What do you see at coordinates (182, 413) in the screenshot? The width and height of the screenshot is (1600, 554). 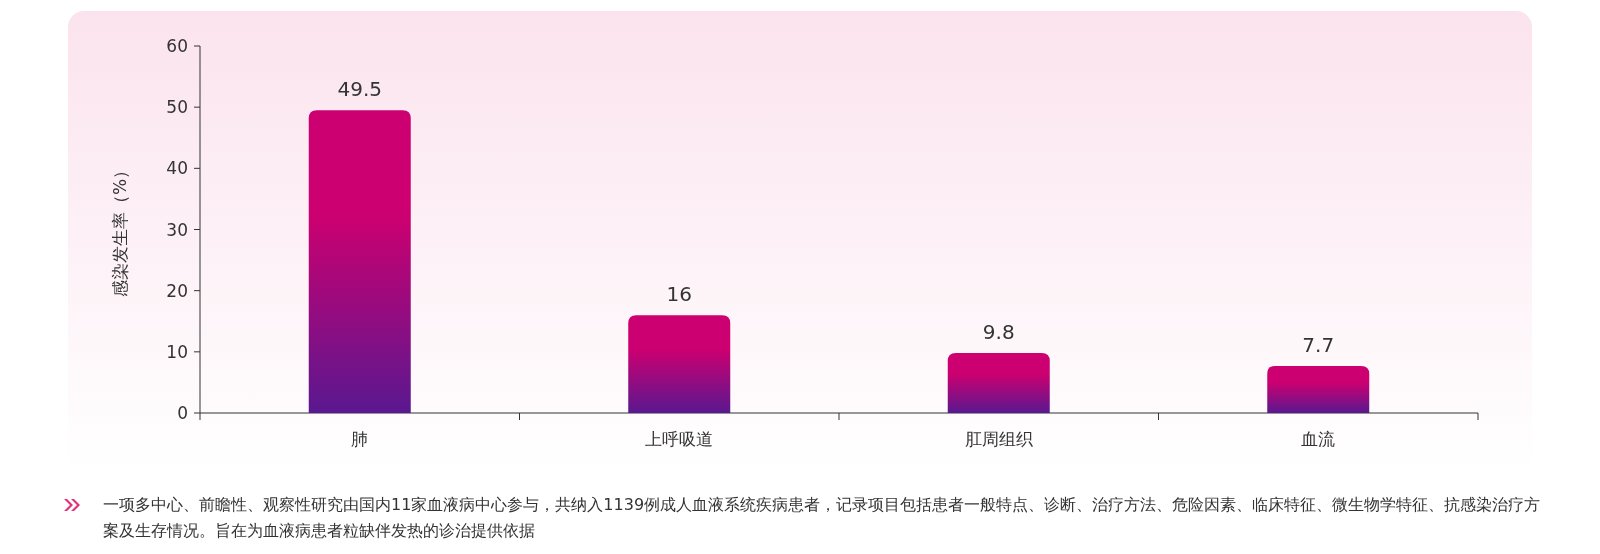 I see `y-tick-label: 0` at bounding box center [182, 413].